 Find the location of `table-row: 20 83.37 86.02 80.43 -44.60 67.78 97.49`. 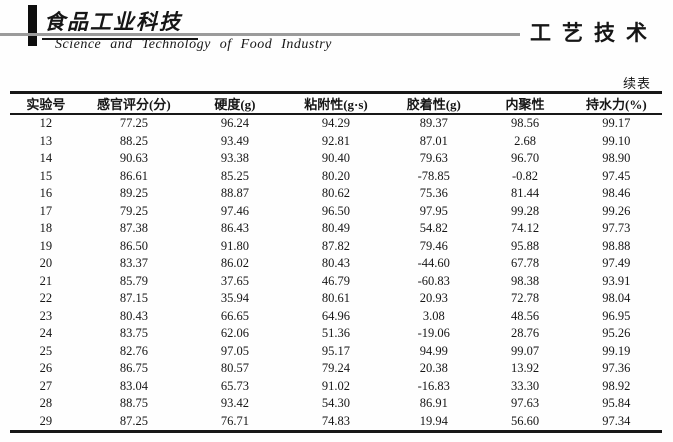

table-row: 20 83.37 86.02 80.43 -44.60 67.78 97.49 is located at coordinates (336, 264).